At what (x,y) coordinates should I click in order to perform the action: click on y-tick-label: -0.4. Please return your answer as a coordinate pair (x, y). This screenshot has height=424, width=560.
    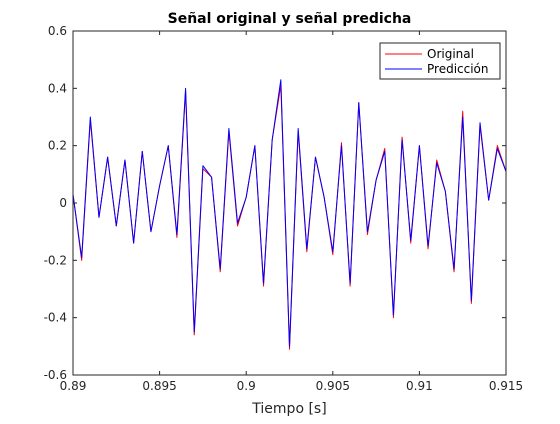
    Looking at the image, I should click on (55, 318).